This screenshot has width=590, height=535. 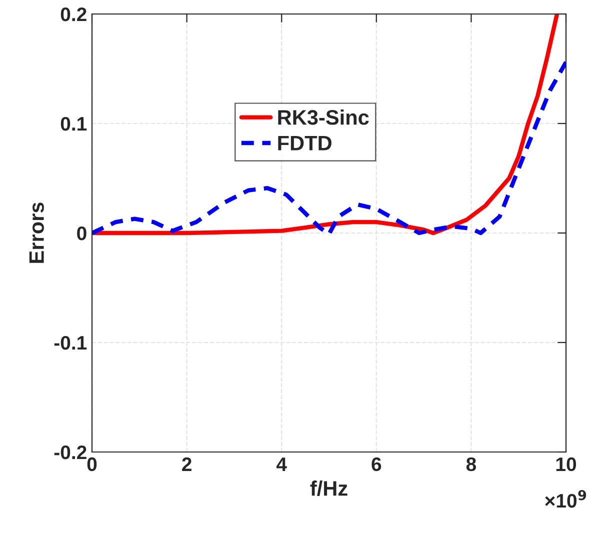 What do you see at coordinates (565, 499) in the screenshot?
I see `text: ×10$^{9}$` at bounding box center [565, 499].